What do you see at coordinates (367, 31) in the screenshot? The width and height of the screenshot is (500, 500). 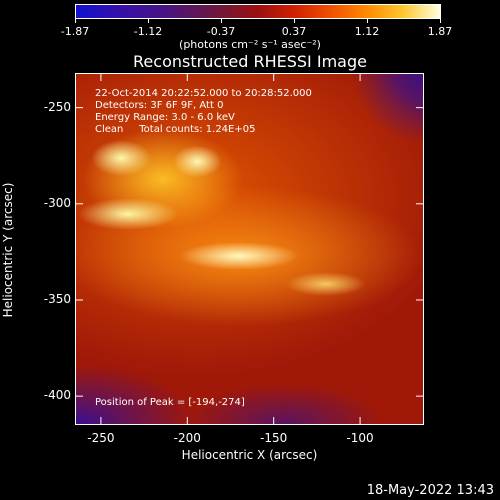 I see `colorbar-tick-label: 1.12` at bounding box center [367, 31].